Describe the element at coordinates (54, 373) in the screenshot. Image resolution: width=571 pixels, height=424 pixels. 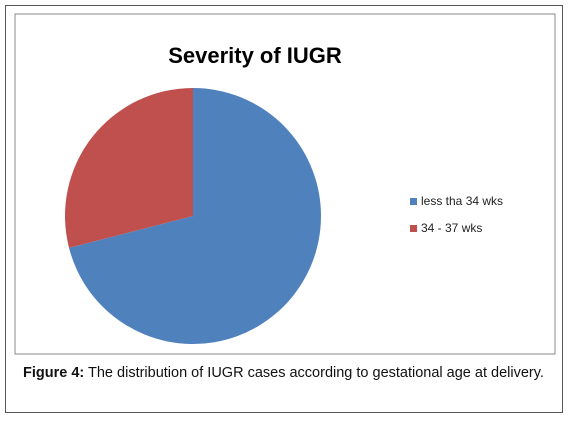
I see `caption-label: Figure 4:` at that location.